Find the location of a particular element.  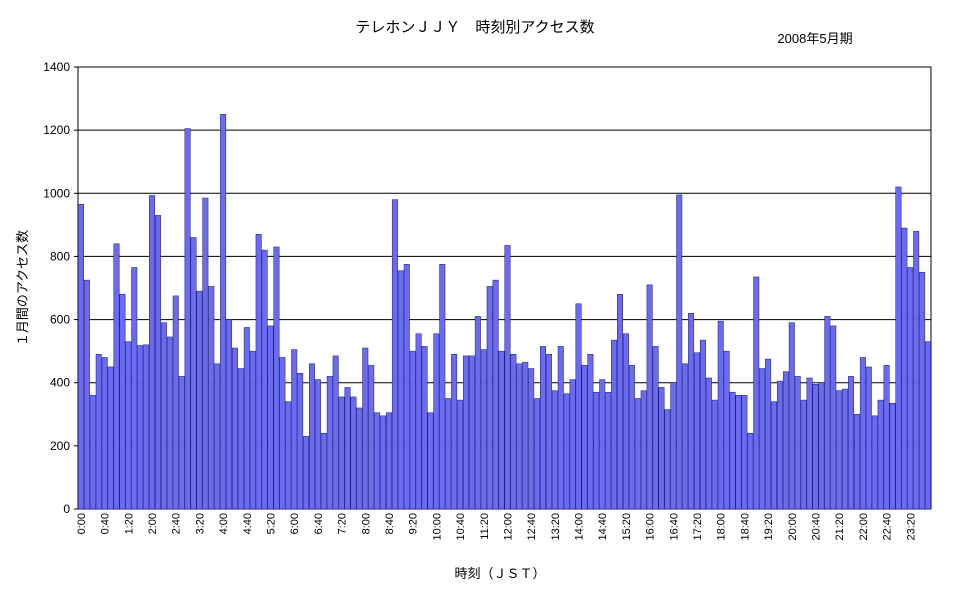

y-tick-label: 800 is located at coordinates (60, 256).